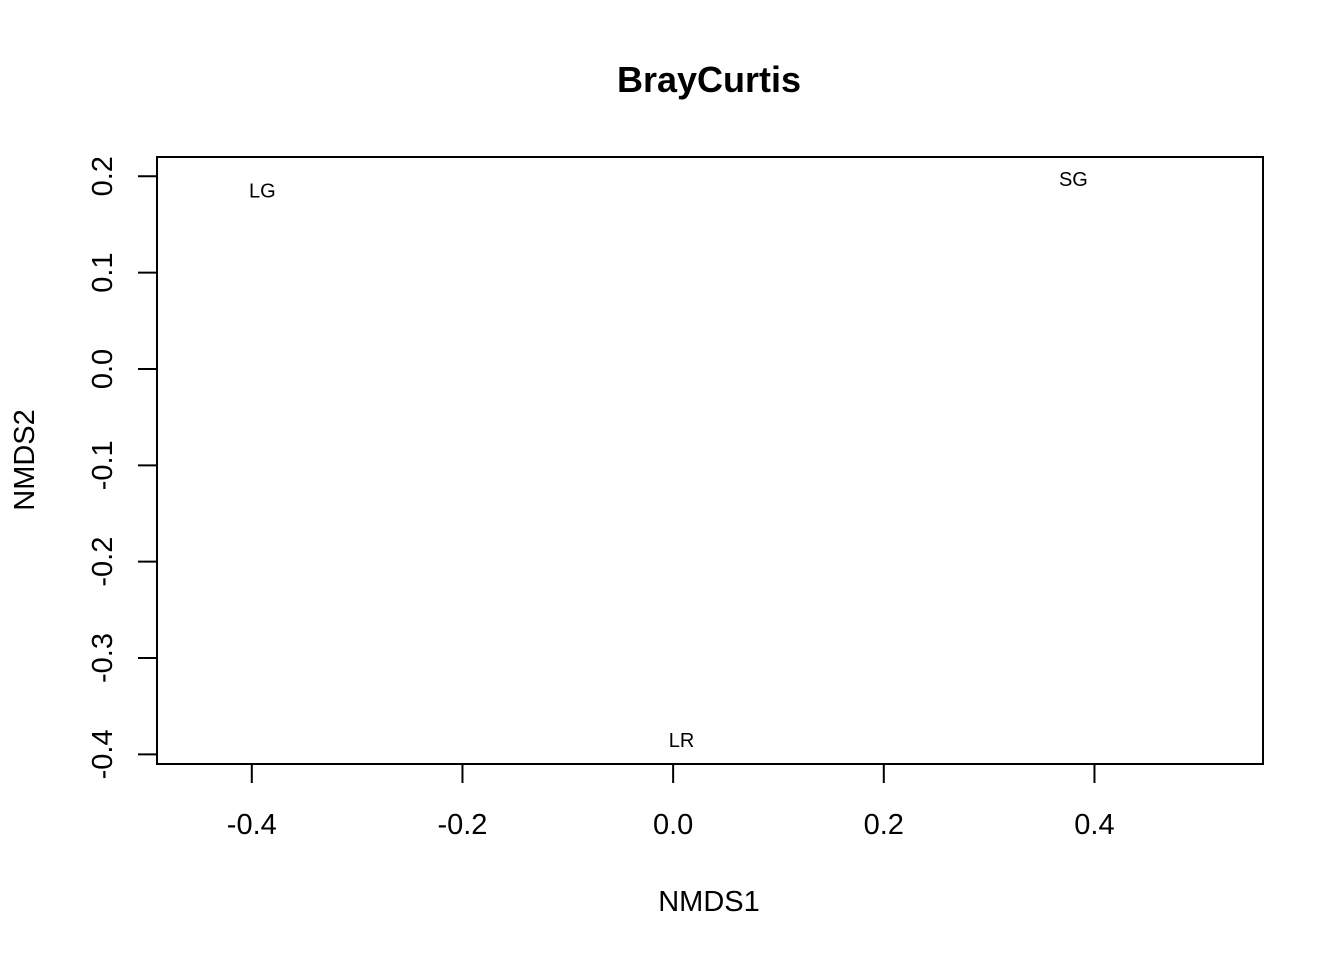  I want to click on point-label-lr: LR, so click(682, 741).